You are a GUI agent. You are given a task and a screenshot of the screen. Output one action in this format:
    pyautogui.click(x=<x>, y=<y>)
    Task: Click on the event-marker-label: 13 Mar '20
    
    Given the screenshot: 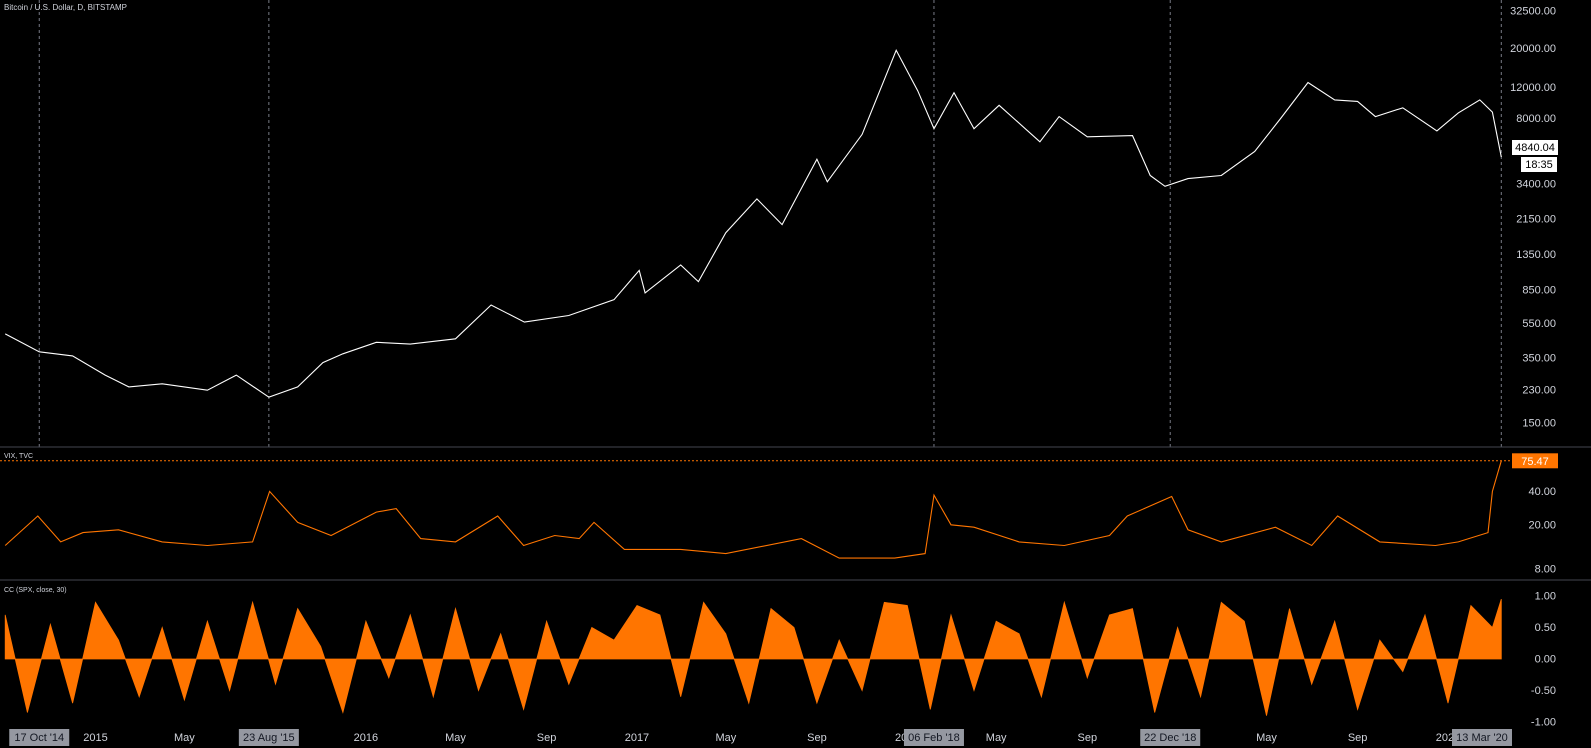 What is the action you would take?
    pyautogui.click(x=1482, y=738)
    